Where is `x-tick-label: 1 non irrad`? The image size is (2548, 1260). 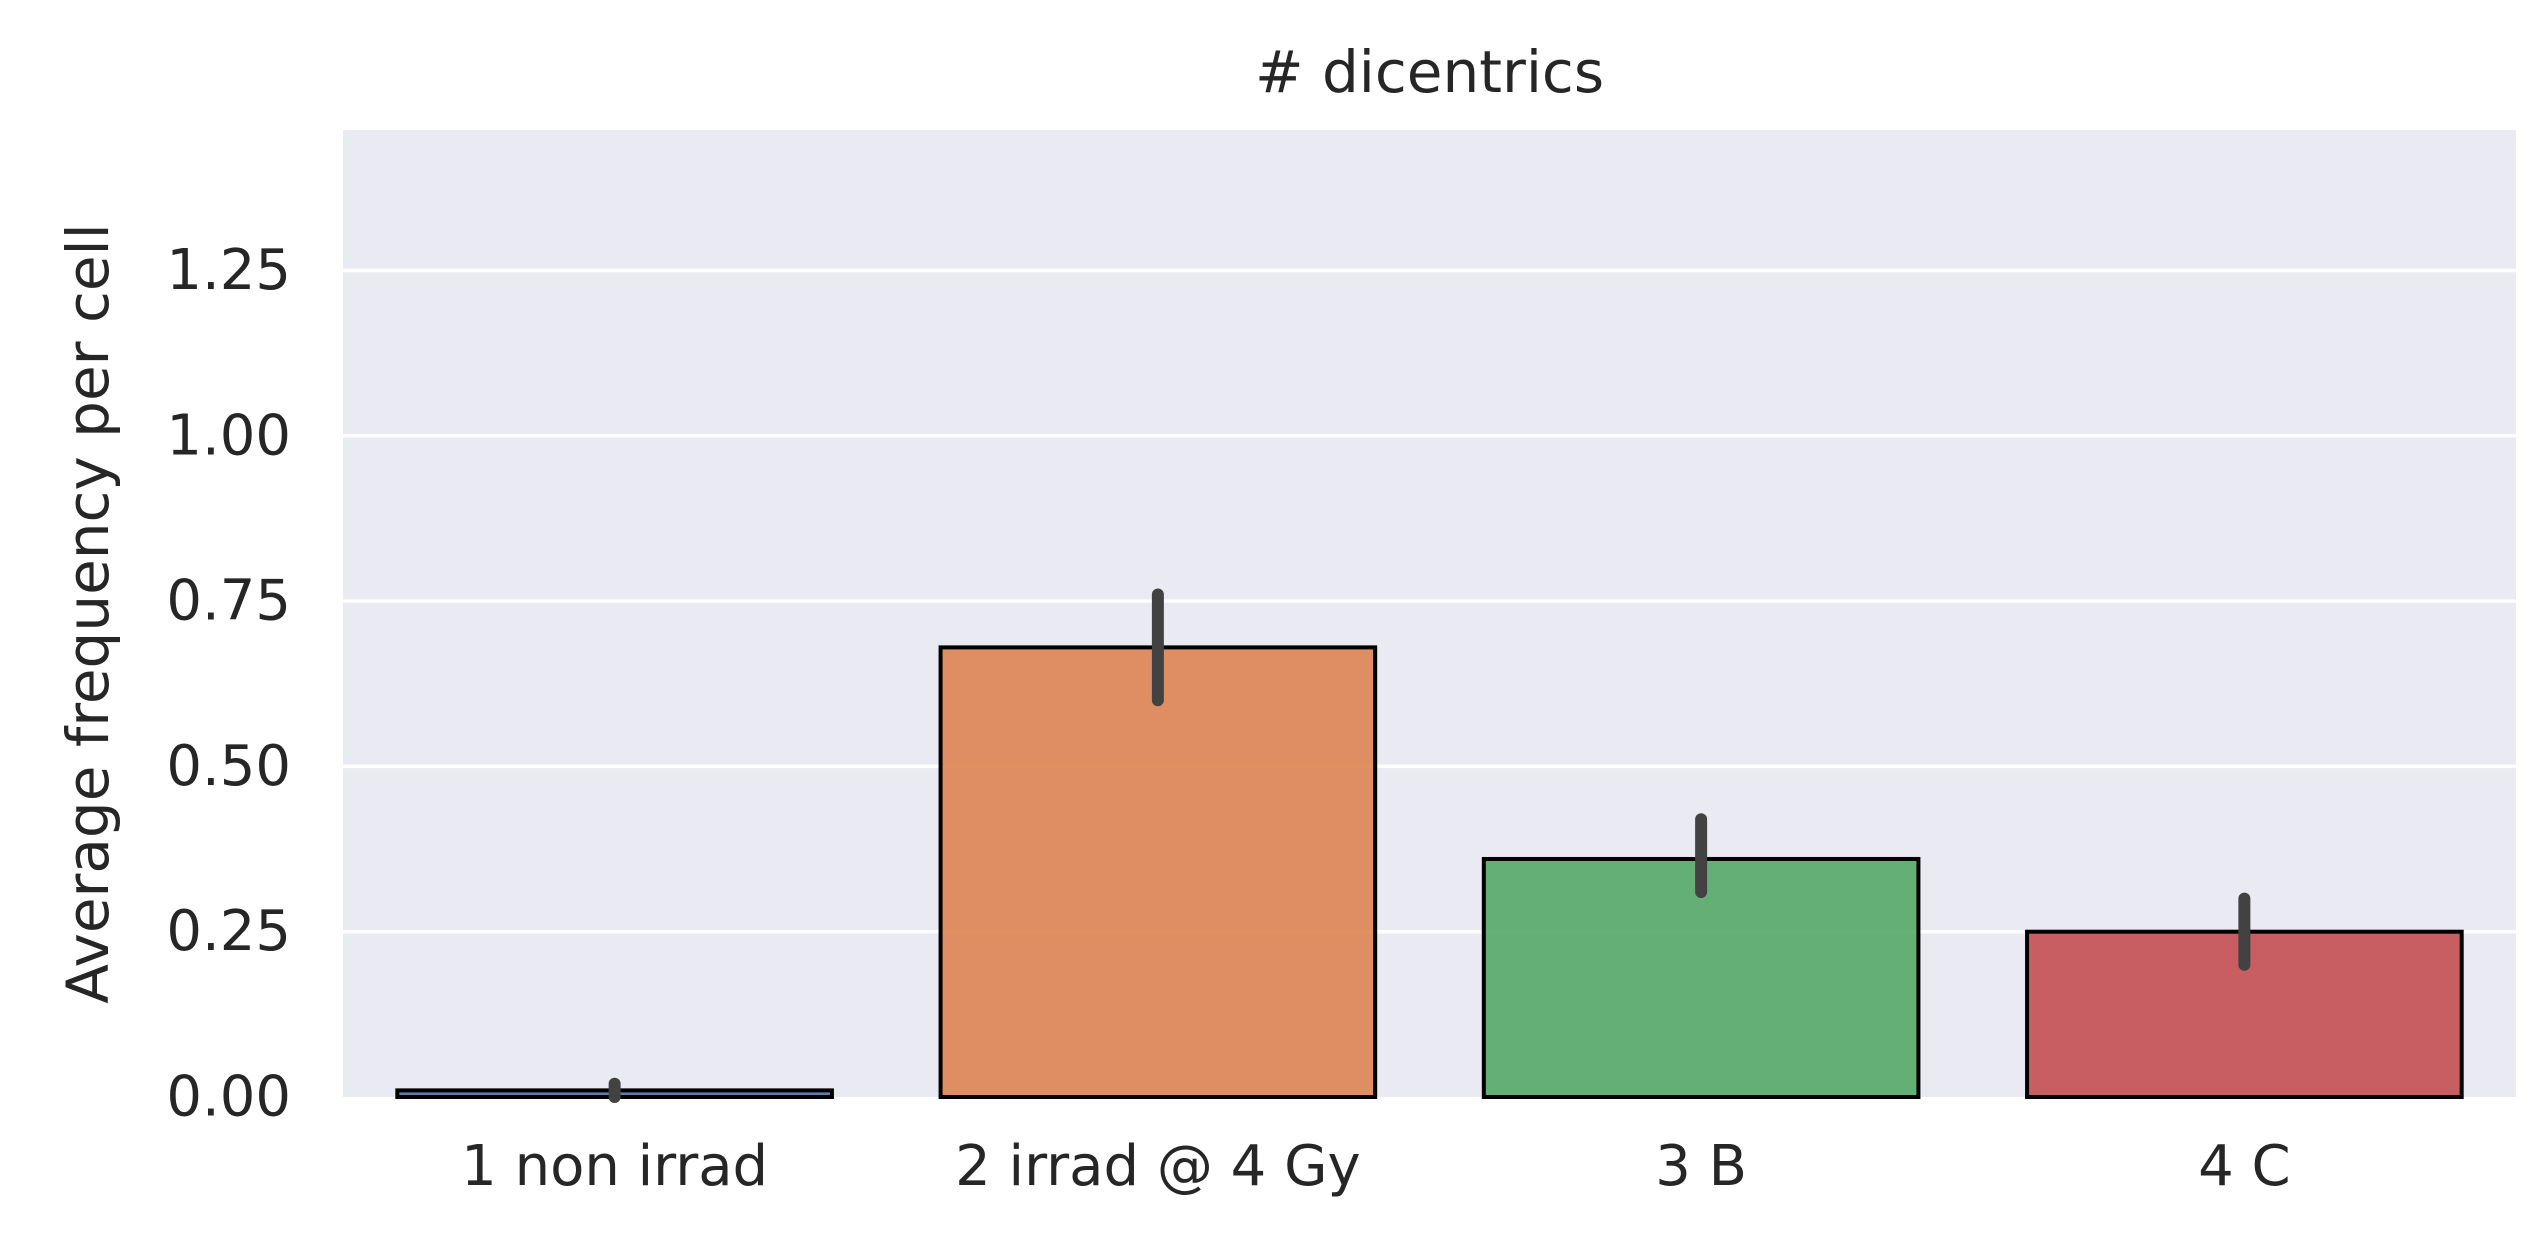
x-tick-label: 1 non irrad is located at coordinates (614, 1166).